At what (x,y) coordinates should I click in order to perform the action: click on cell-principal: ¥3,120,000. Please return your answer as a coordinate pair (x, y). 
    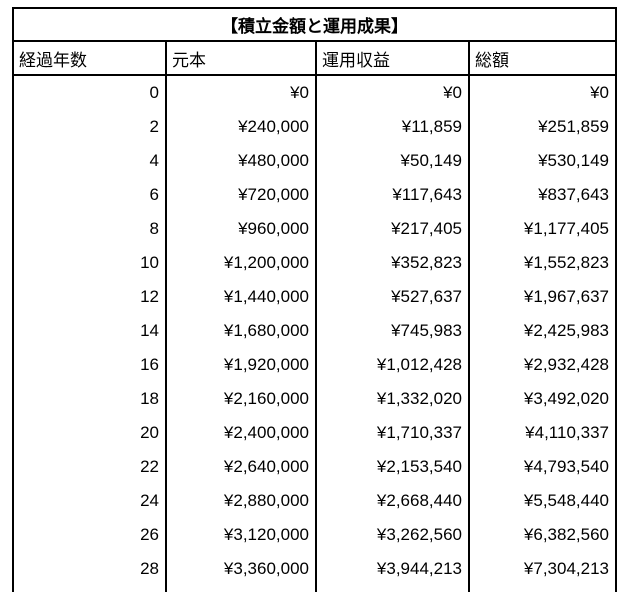
    Looking at the image, I should click on (240, 535).